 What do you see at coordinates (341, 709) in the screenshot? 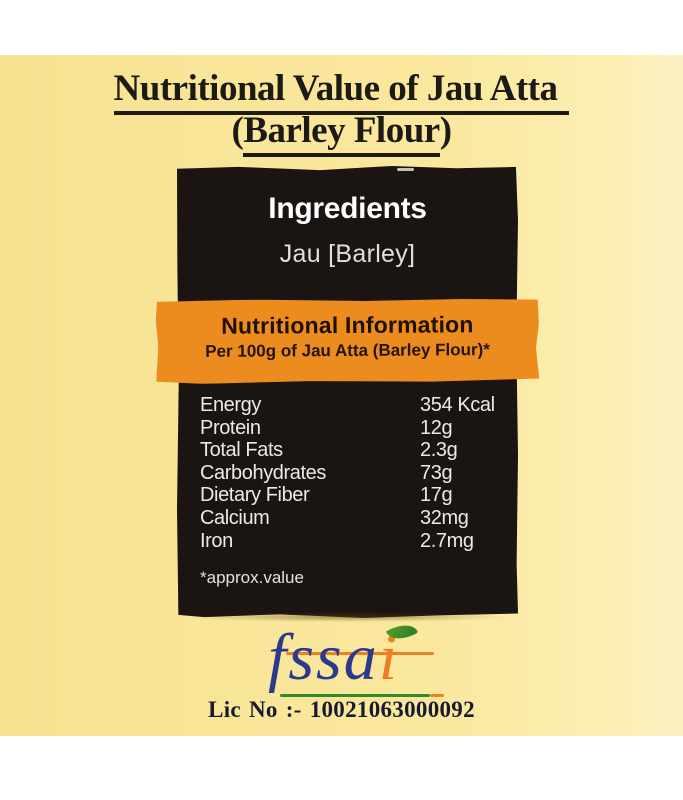
I see `license-number: Lic No :- 10021063000092` at bounding box center [341, 709].